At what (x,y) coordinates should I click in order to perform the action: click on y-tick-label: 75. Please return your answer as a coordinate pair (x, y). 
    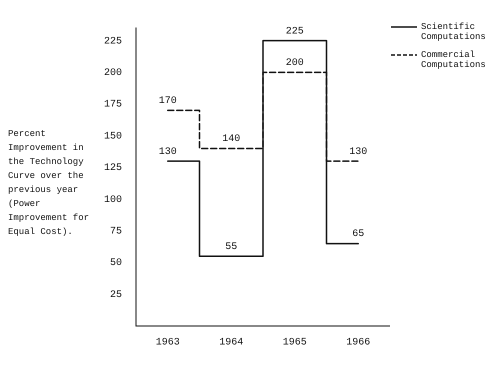
    Looking at the image, I should click on (116, 232).